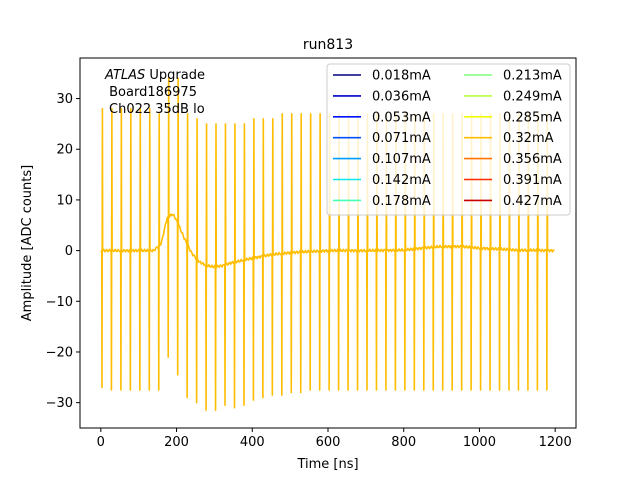 The height and width of the screenshot is (480, 640). What do you see at coordinates (101, 442) in the screenshot?
I see `x-tick-label: 0` at bounding box center [101, 442].